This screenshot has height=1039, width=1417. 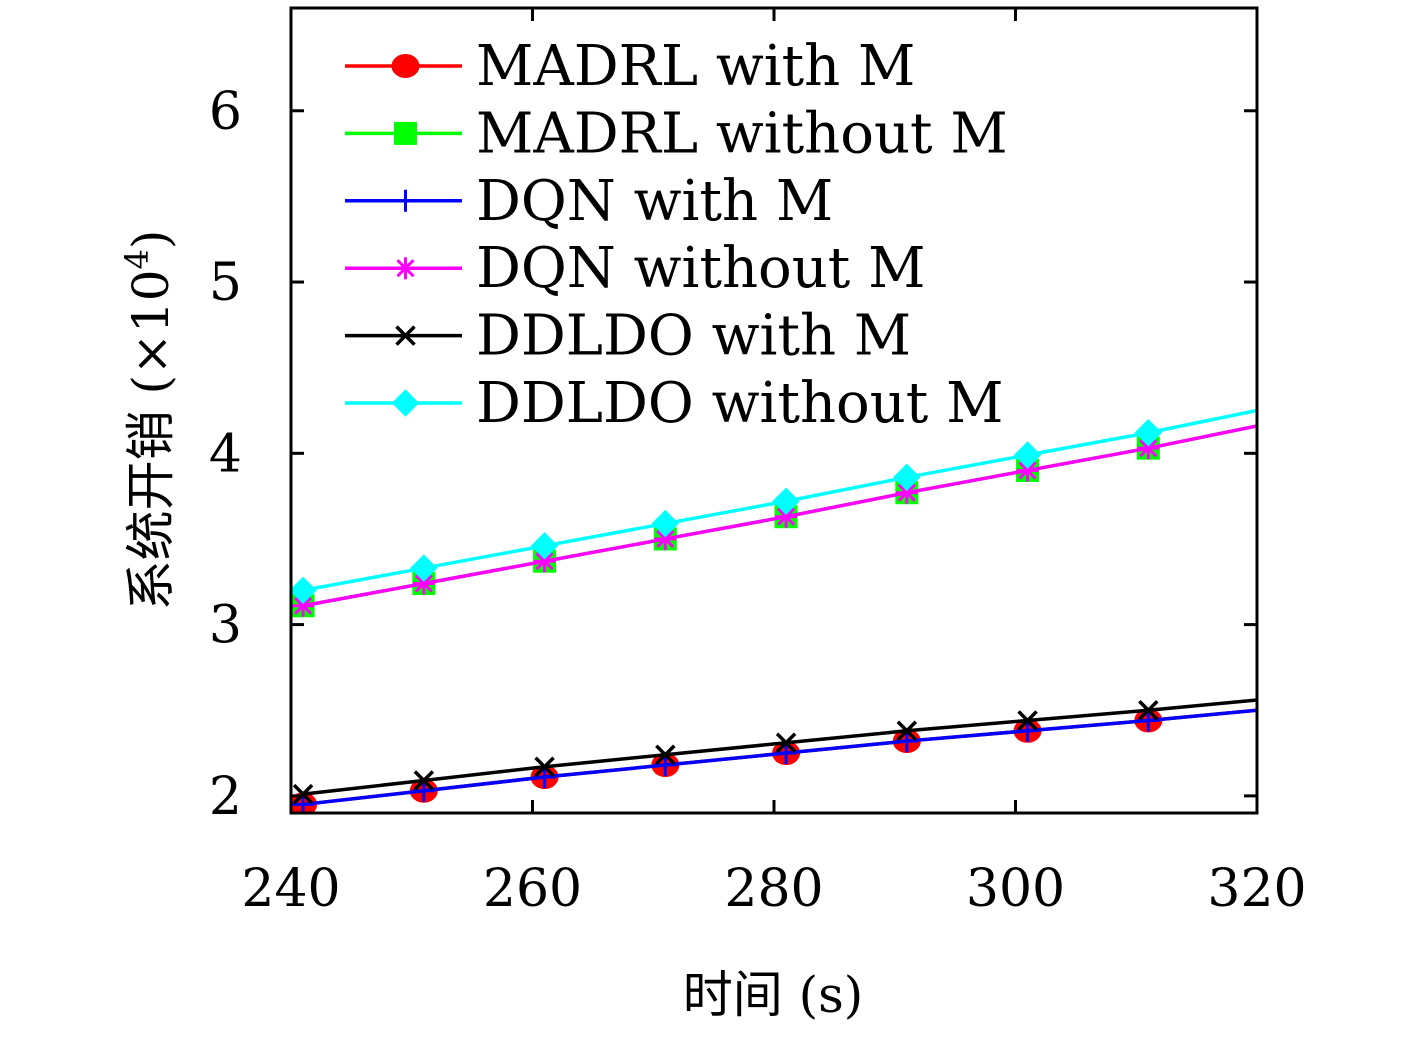 What do you see at coordinates (1256, 889) in the screenshot?
I see `x-tick-label: 320` at bounding box center [1256, 889].